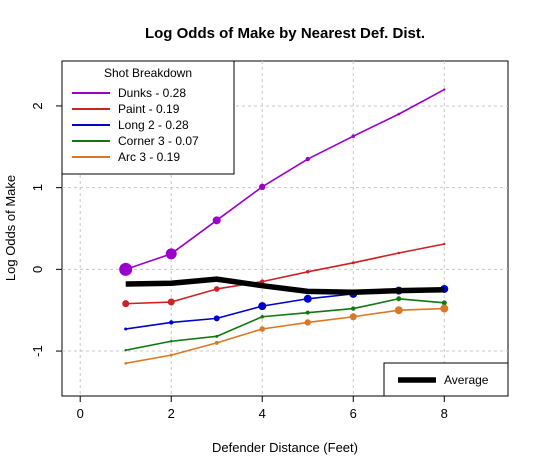  Describe the element at coordinates (37, 269) in the screenshot. I see `y-tick-label: 0` at that location.